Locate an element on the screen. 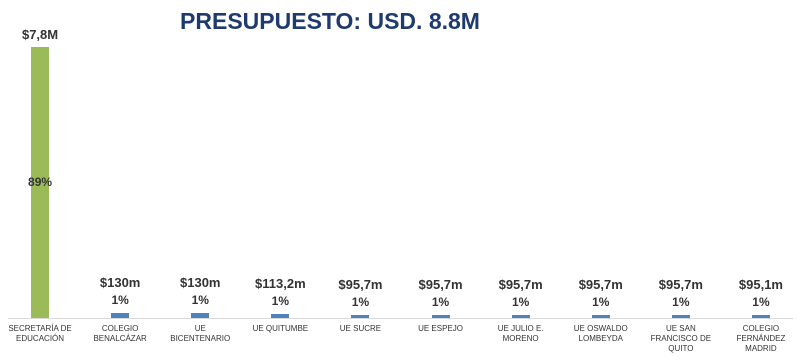 This screenshot has width=801, height=361. x-tick-label: UE QUITUMBE is located at coordinates (280, 328).